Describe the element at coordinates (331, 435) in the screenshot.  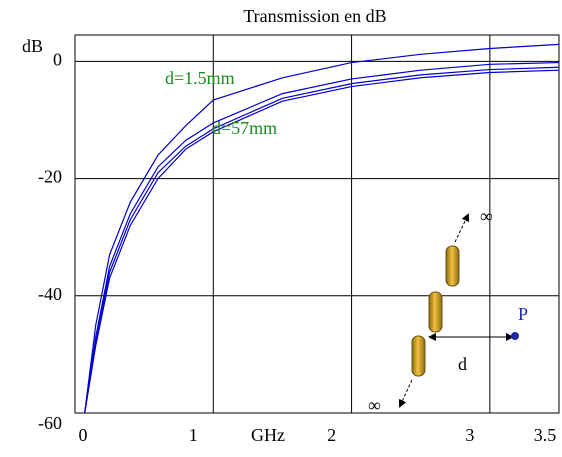
I see `x-tick-label: 2` at that location.